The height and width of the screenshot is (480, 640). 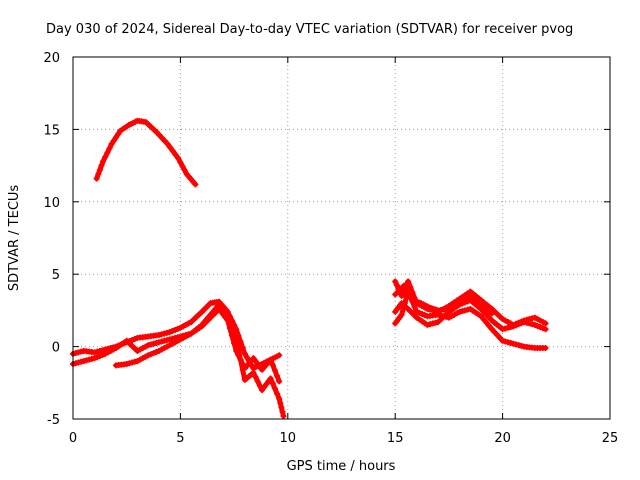 I want to click on x-tick-label: 5, so click(x=180, y=438).